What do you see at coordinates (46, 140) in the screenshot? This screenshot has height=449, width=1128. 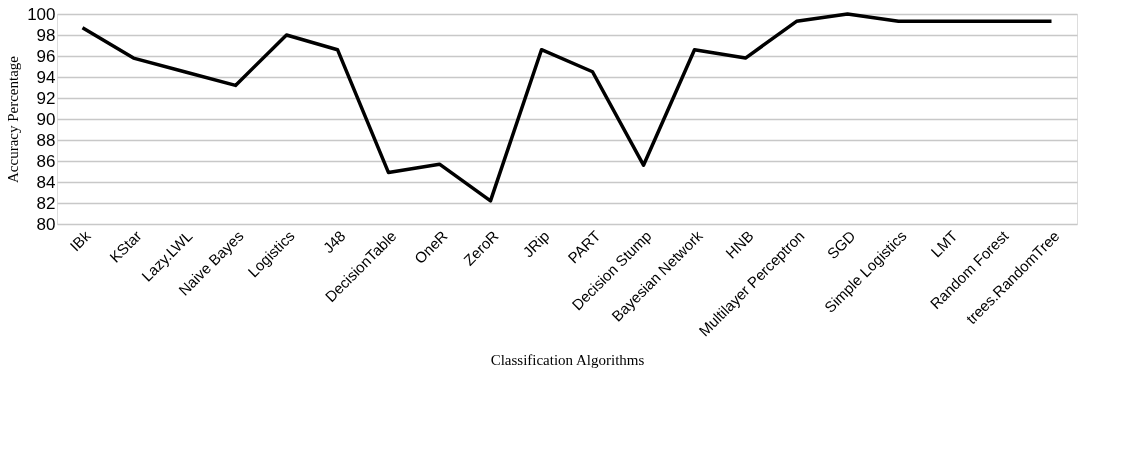 I see `y-tick-label: 88` at bounding box center [46, 140].